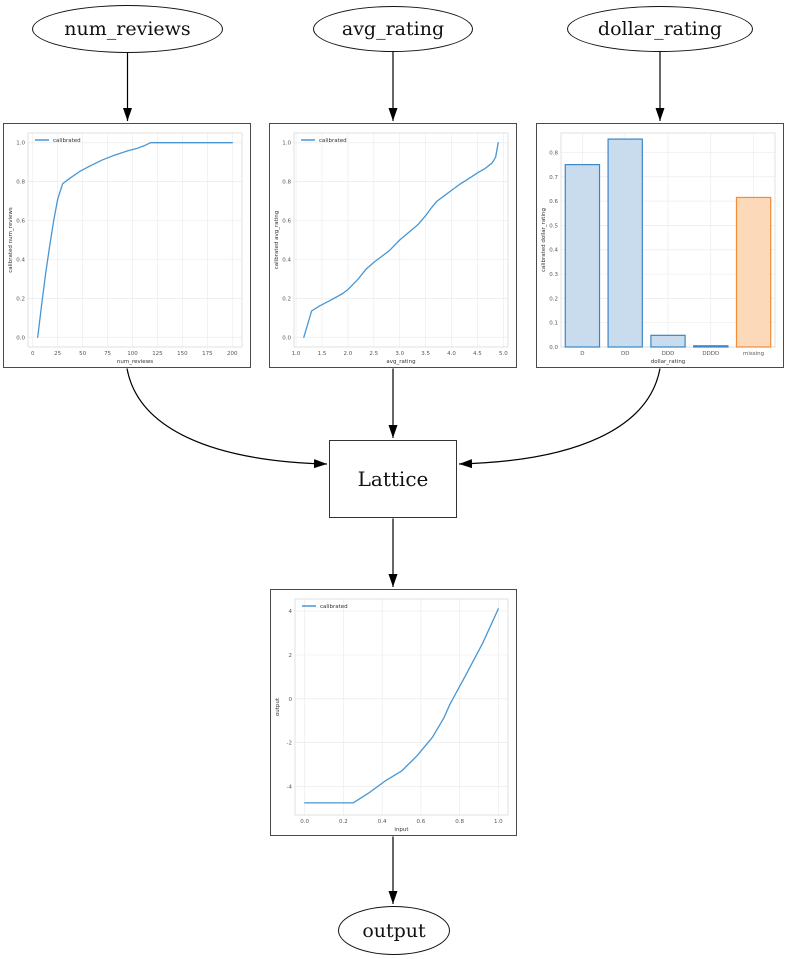 This screenshot has height=959, width=787. Describe the element at coordinates (553, 178) in the screenshot. I see `svg-text: 0.7` at that location.